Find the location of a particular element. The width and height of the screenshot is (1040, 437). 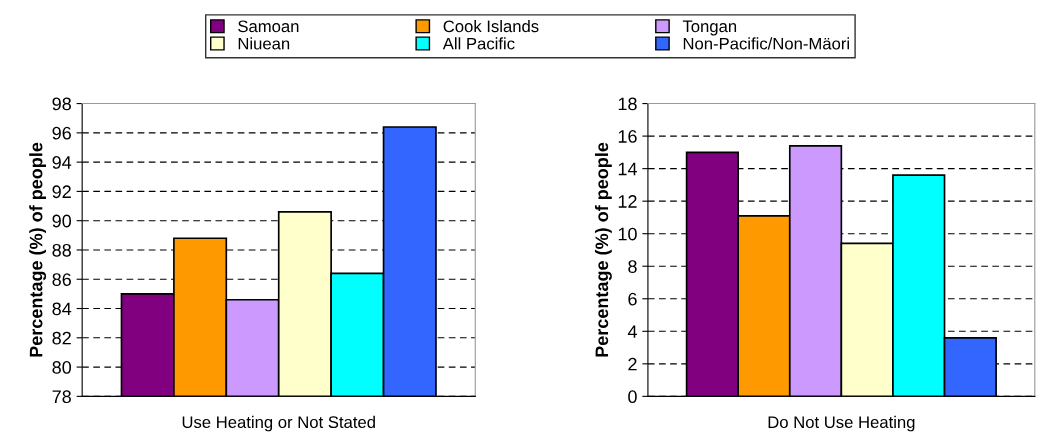

legend-label: Non-Pacific/Non-Mäori is located at coordinates (766, 43).